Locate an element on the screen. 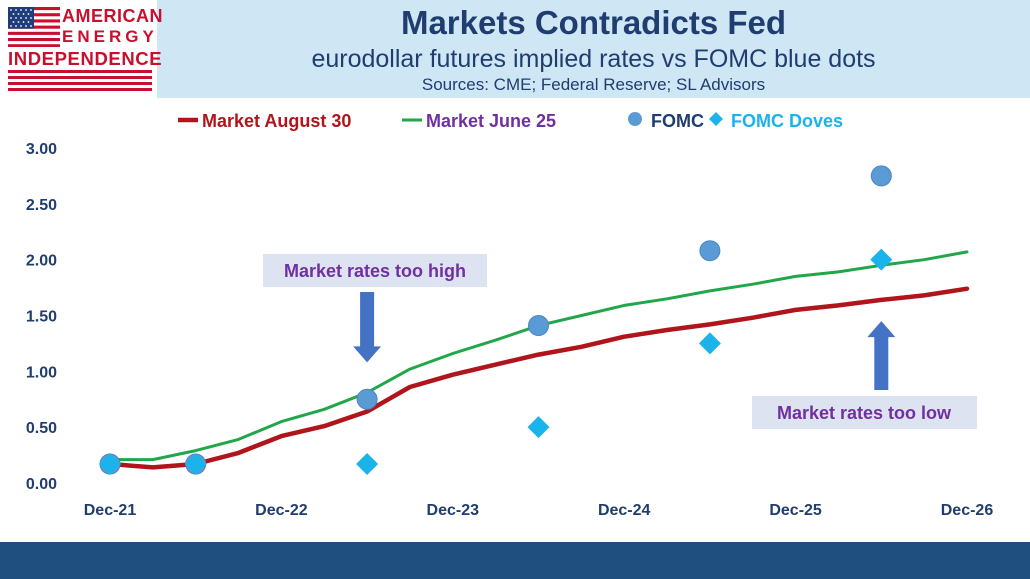 This screenshot has width=1030, height=579. annotation-text-low: Market rates too low is located at coordinates (864, 413).